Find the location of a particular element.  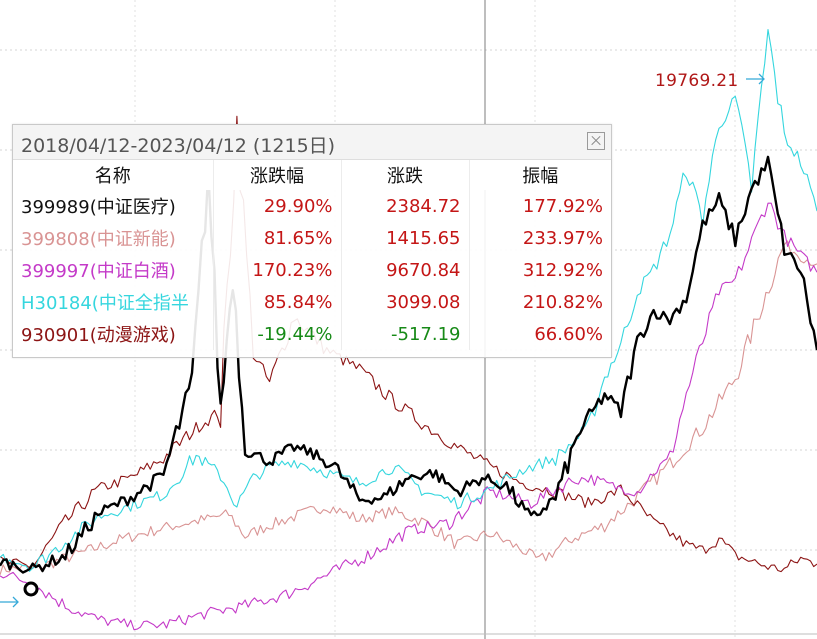

column-header-change-pct: 涨跌幅 is located at coordinates (277, 175).